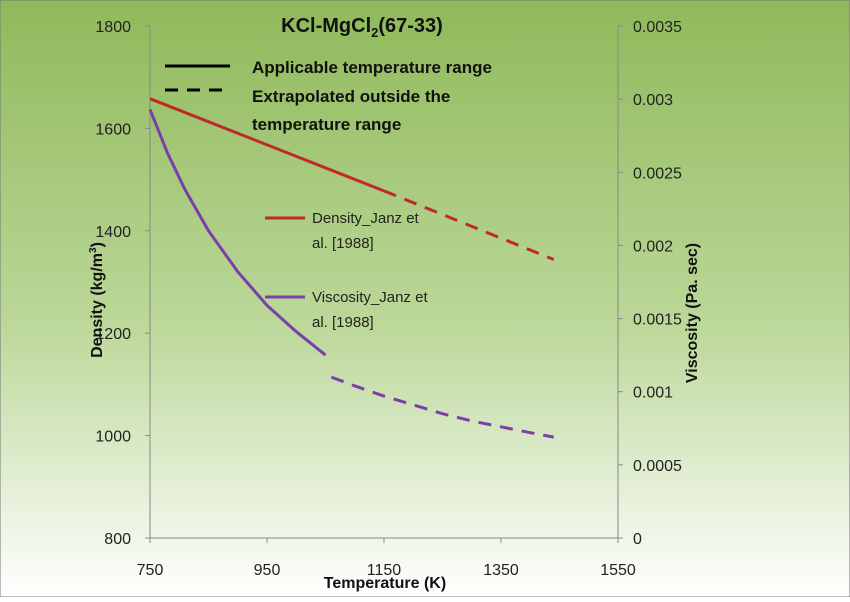  I want to click on y-right-tick-label: 0, so click(637, 539).